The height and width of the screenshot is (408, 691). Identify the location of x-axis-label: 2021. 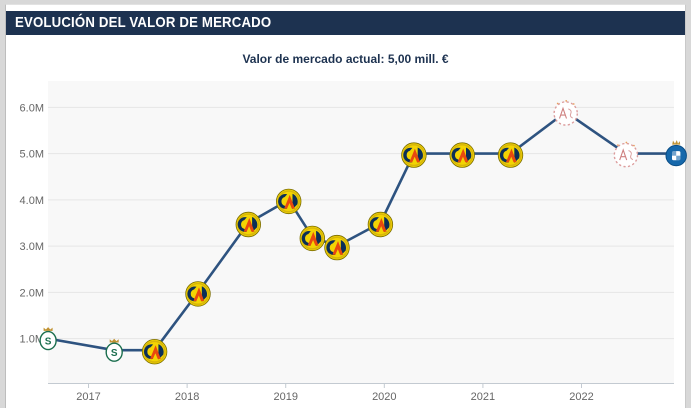
(483, 397).